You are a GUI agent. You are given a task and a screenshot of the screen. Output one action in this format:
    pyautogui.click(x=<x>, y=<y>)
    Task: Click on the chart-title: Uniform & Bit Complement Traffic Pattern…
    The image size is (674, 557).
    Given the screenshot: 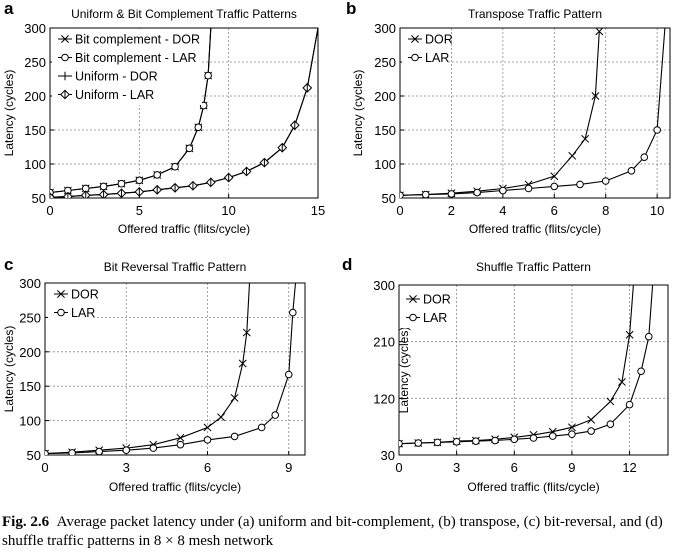 What is the action you would take?
    pyautogui.click(x=184, y=14)
    